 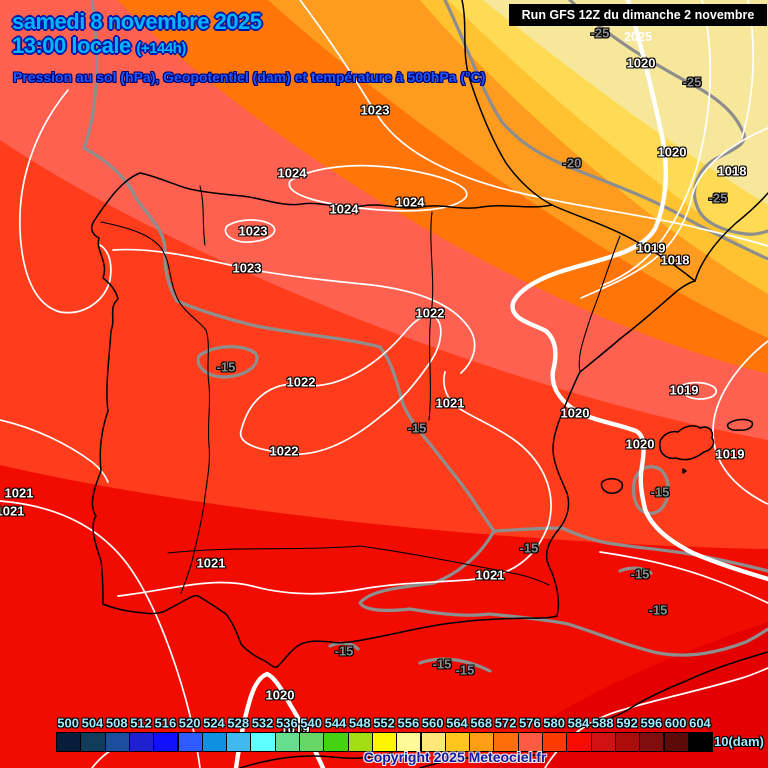 What do you see at coordinates (432, 723) in the screenshot?
I see `legend-value: 560` at bounding box center [432, 723].